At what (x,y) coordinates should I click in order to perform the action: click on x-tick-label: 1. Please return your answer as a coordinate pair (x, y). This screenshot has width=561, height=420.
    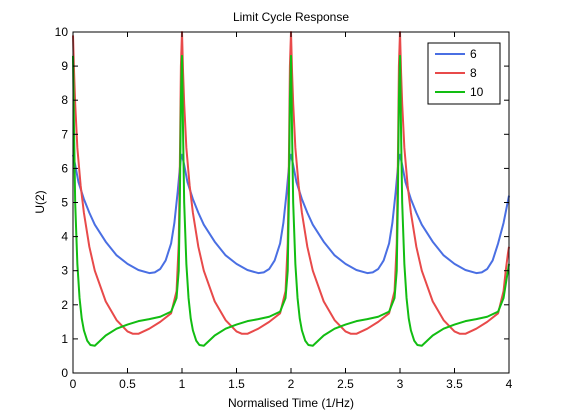
    Looking at the image, I should click on (182, 384).